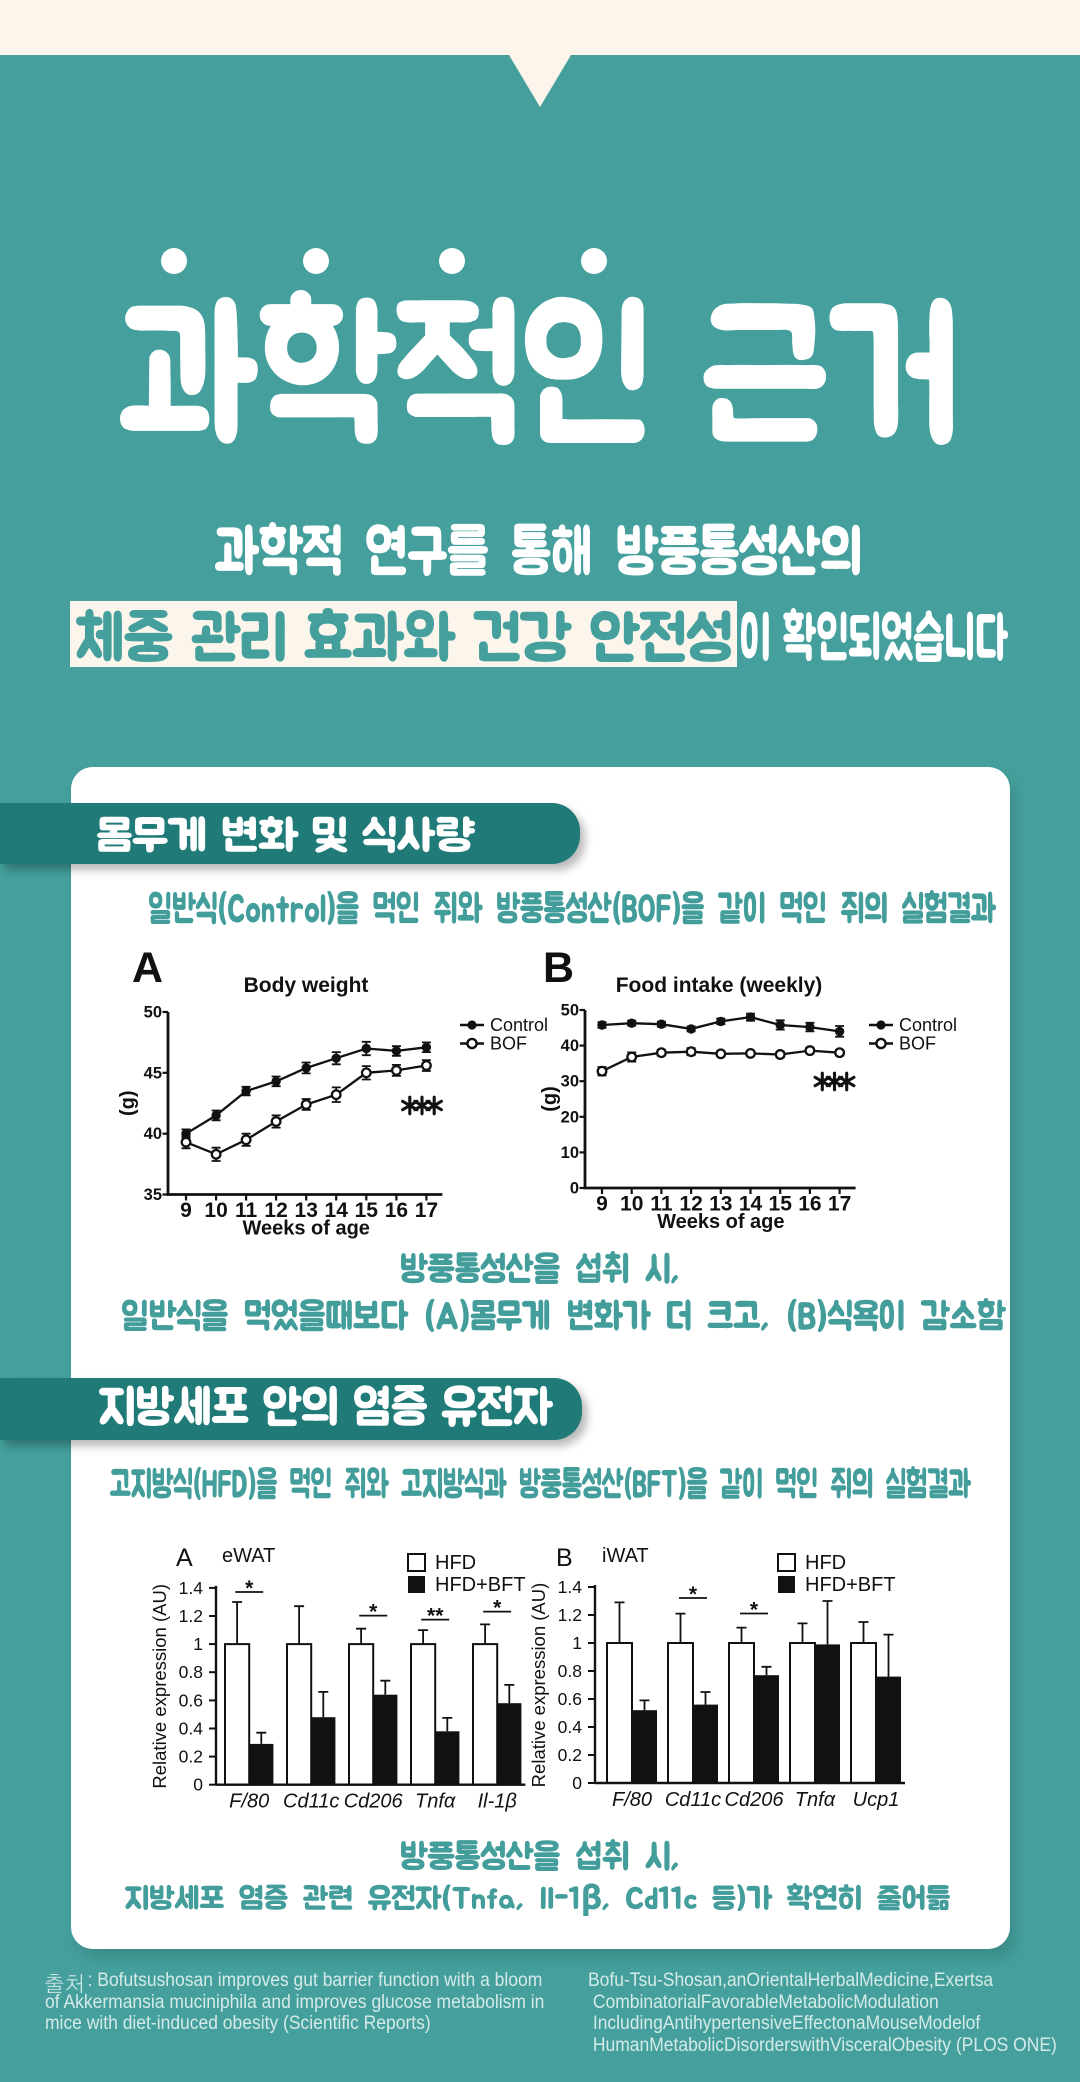 This screenshot has width=1080, height=2082. I want to click on svg-text: 20, so click(570, 1117).